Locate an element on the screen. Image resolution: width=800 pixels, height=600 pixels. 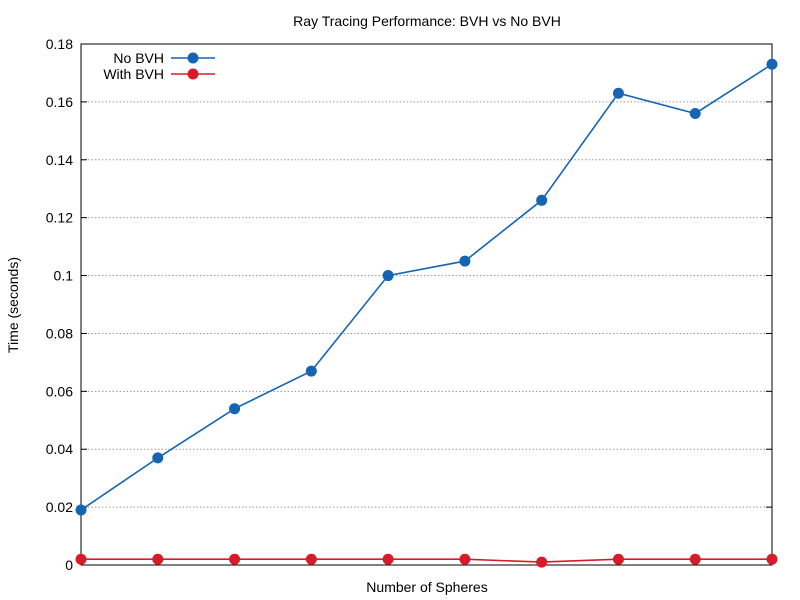
y-tick-label: 0.06 is located at coordinates (59, 391).